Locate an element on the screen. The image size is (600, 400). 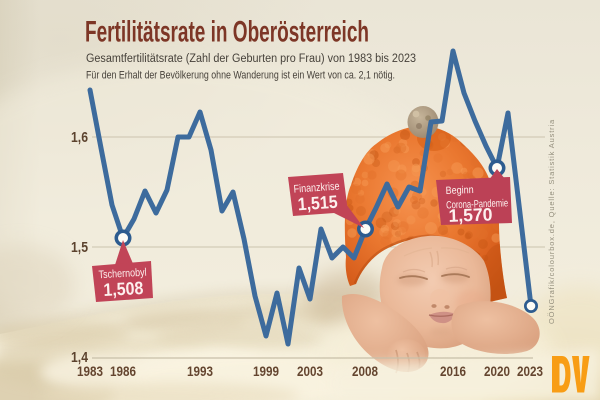
svg-text: 1,570 is located at coordinates (470, 215).